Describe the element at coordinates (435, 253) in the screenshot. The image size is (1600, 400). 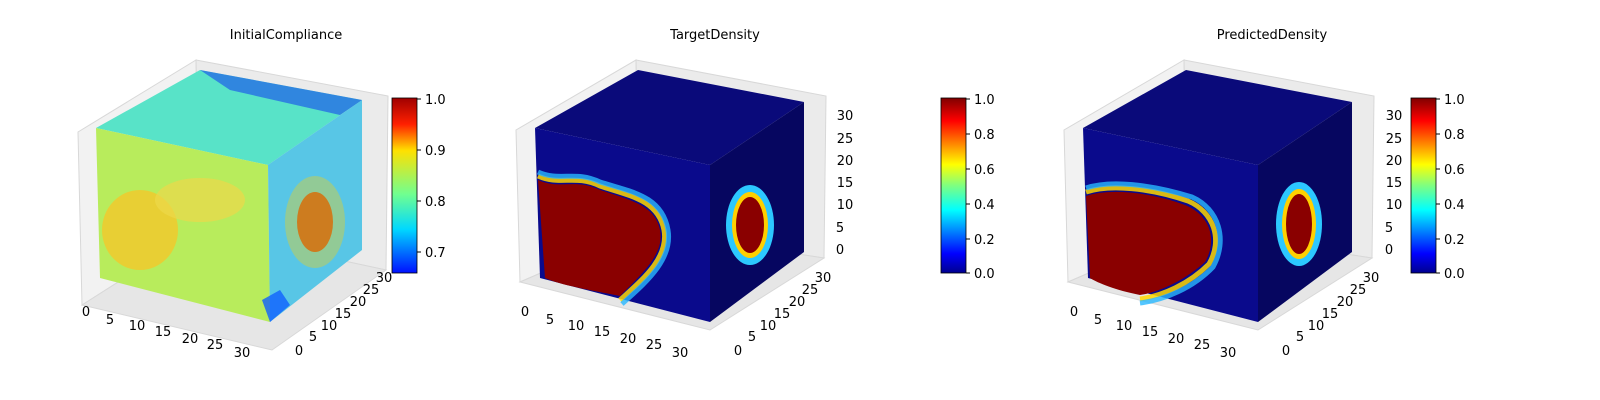
I see `colorbar-tick-label: 0.7` at that location.